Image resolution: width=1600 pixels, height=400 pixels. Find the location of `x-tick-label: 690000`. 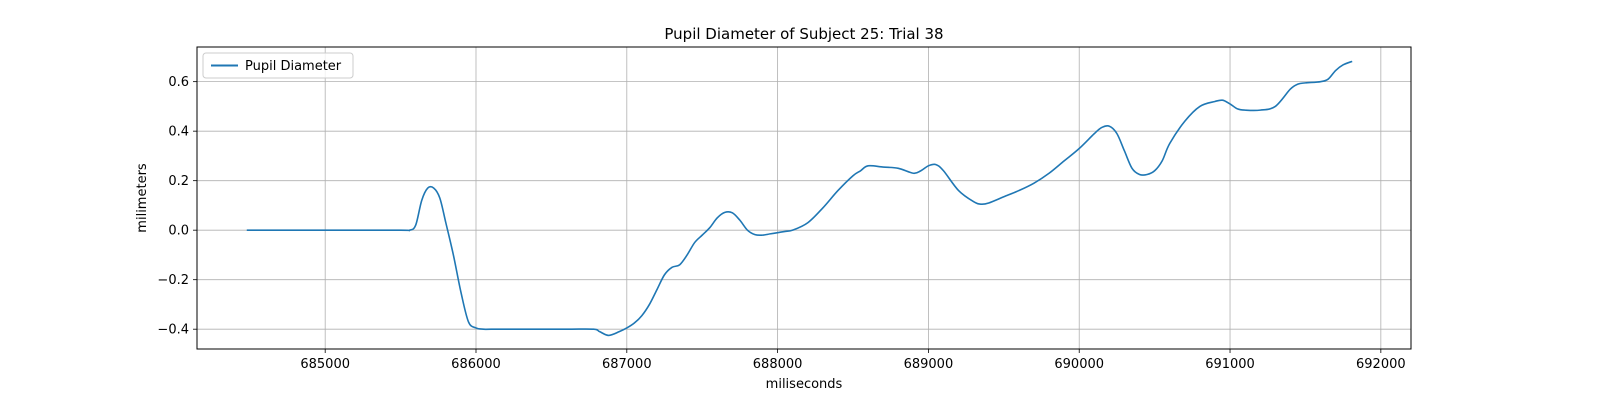

x-tick-label: 690000 is located at coordinates (1079, 364).